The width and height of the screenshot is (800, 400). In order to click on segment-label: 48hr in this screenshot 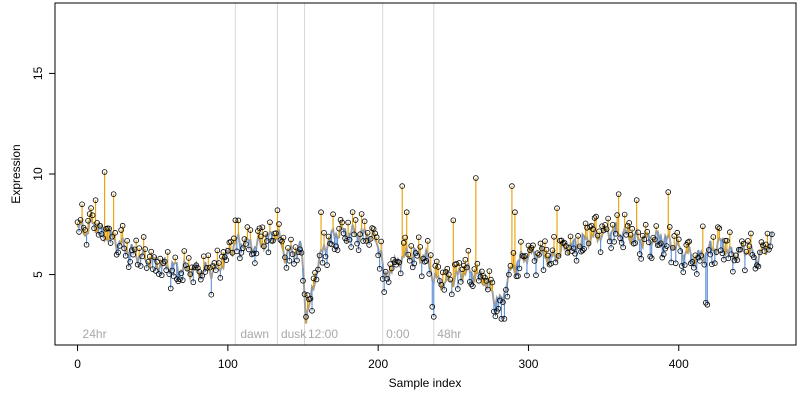, I will do `click(449, 334)`.